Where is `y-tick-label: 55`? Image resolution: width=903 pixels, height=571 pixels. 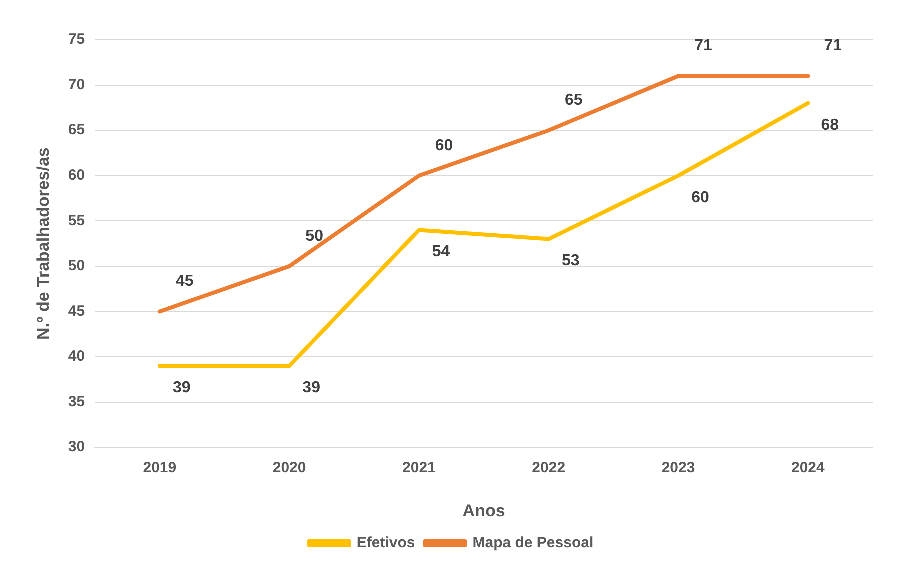
y-tick-label: 55 is located at coordinates (77, 221).